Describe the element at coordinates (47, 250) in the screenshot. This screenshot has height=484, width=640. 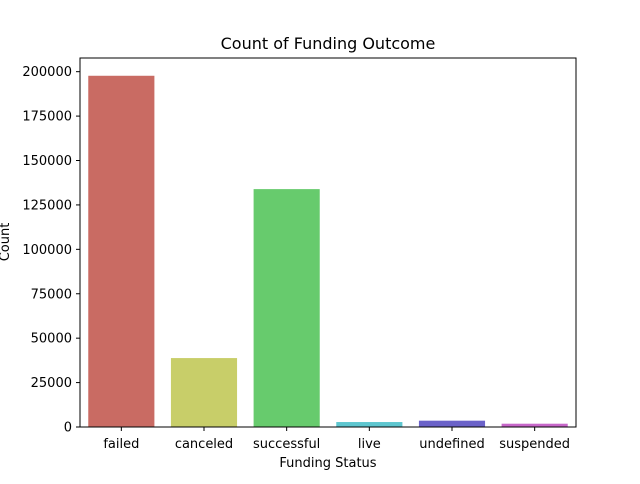
I see `y-tick-label: 100000` at that location.